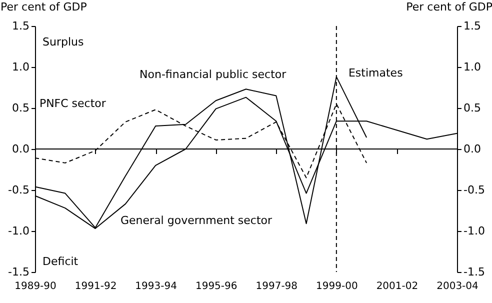 The image size is (492, 303). Describe the element at coordinates (156, 286) in the screenshot. I see `x-tick-label: 1993-94` at that location.